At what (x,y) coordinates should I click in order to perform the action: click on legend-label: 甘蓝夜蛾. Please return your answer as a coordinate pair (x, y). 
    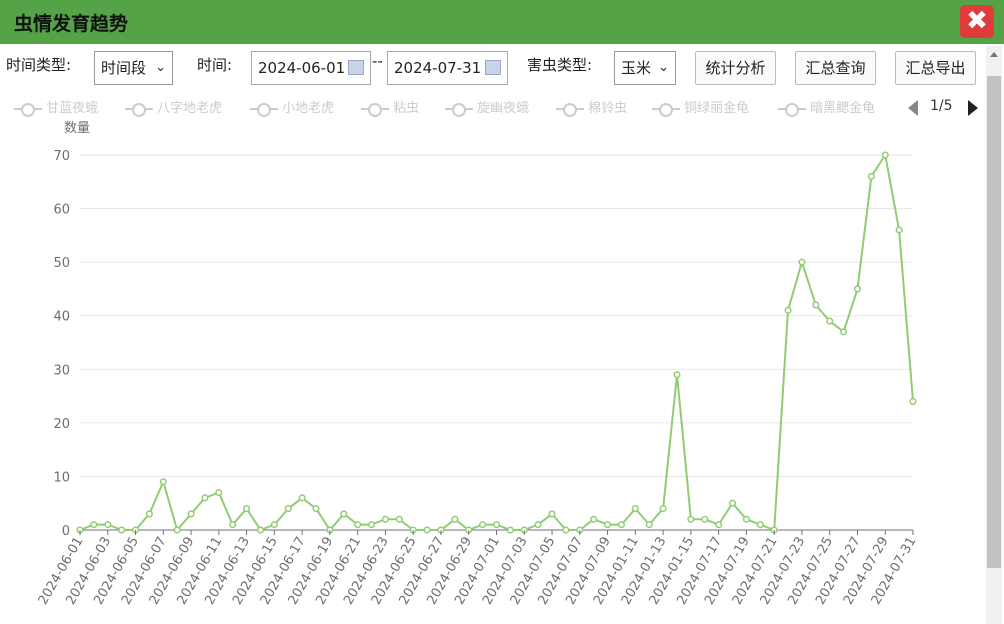
    Looking at the image, I should click on (72, 108).